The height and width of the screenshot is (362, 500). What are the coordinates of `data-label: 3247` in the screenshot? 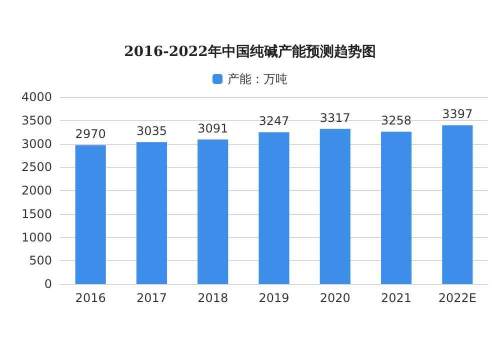 It's located at (274, 121).